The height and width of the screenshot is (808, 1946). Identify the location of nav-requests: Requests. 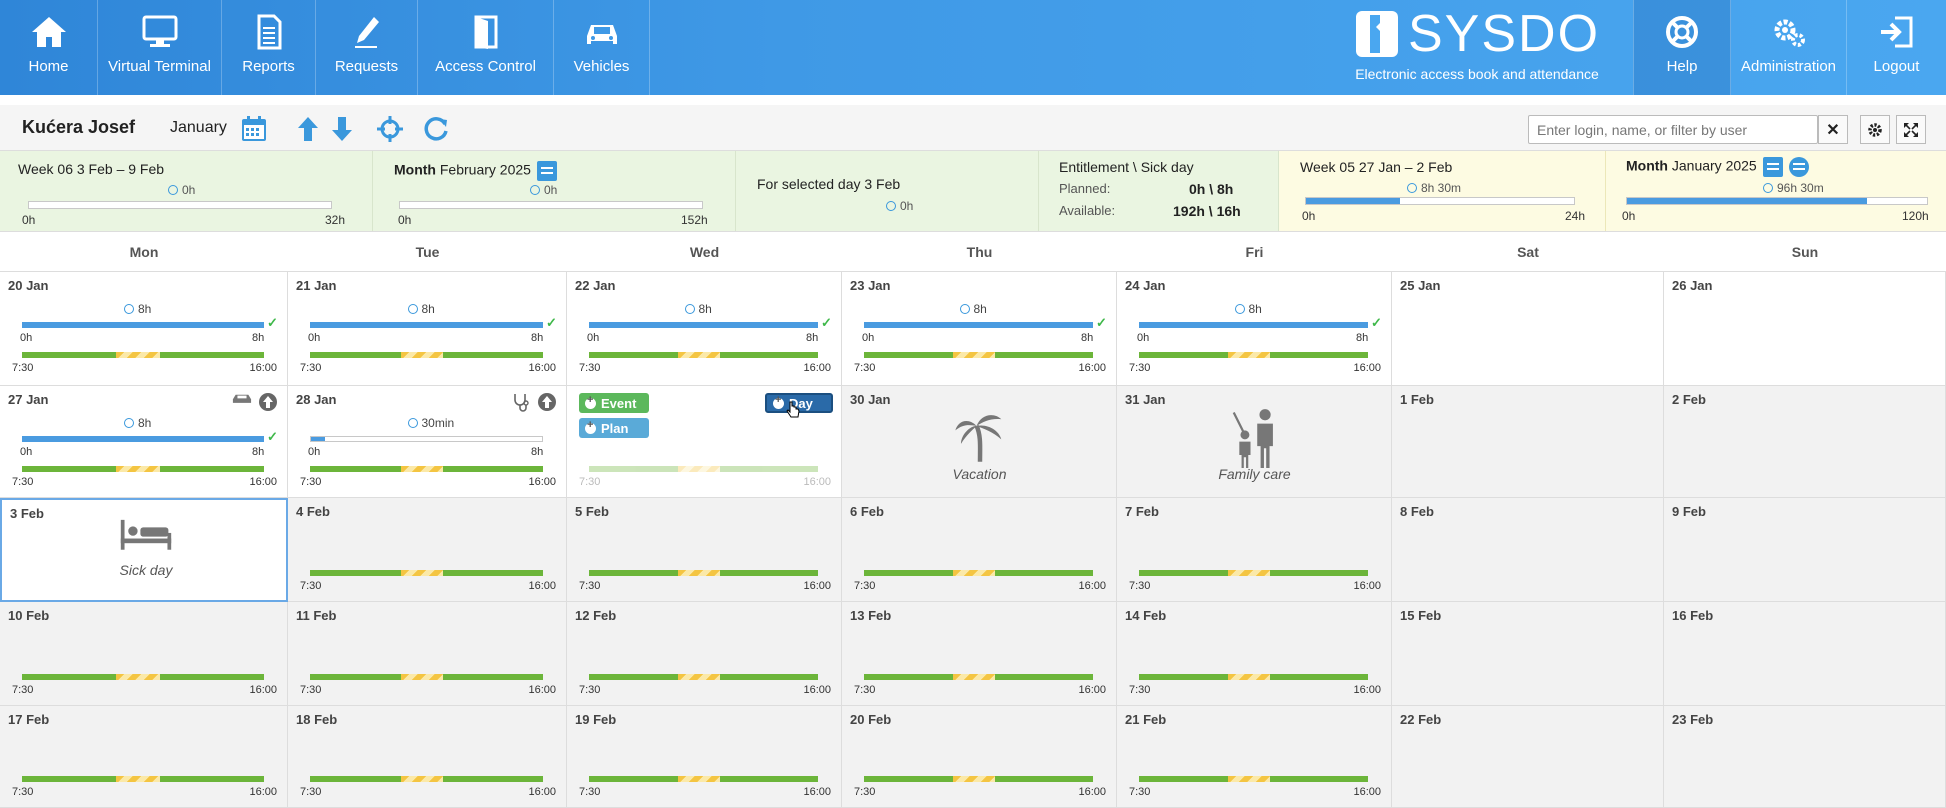
(367, 47).